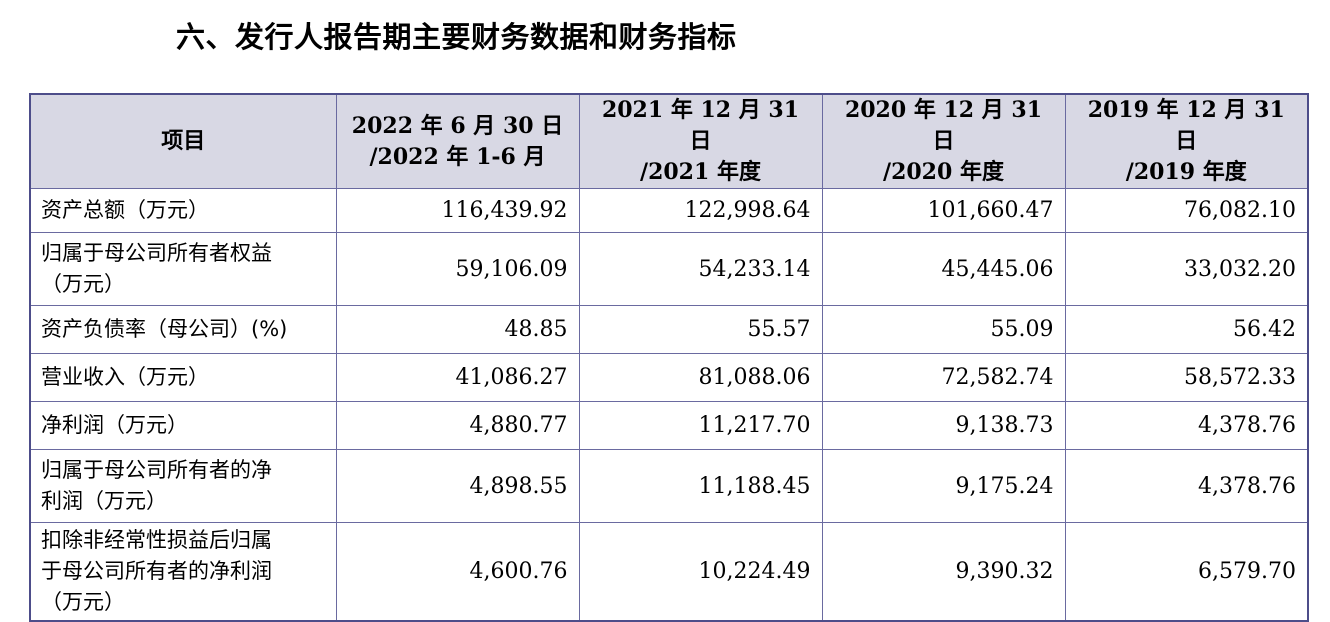 This screenshot has height=622, width=1330. What do you see at coordinates (700, 269) in the screenshot?
I see `cell-value: 54,233.14` at bounding box center [700, 269].